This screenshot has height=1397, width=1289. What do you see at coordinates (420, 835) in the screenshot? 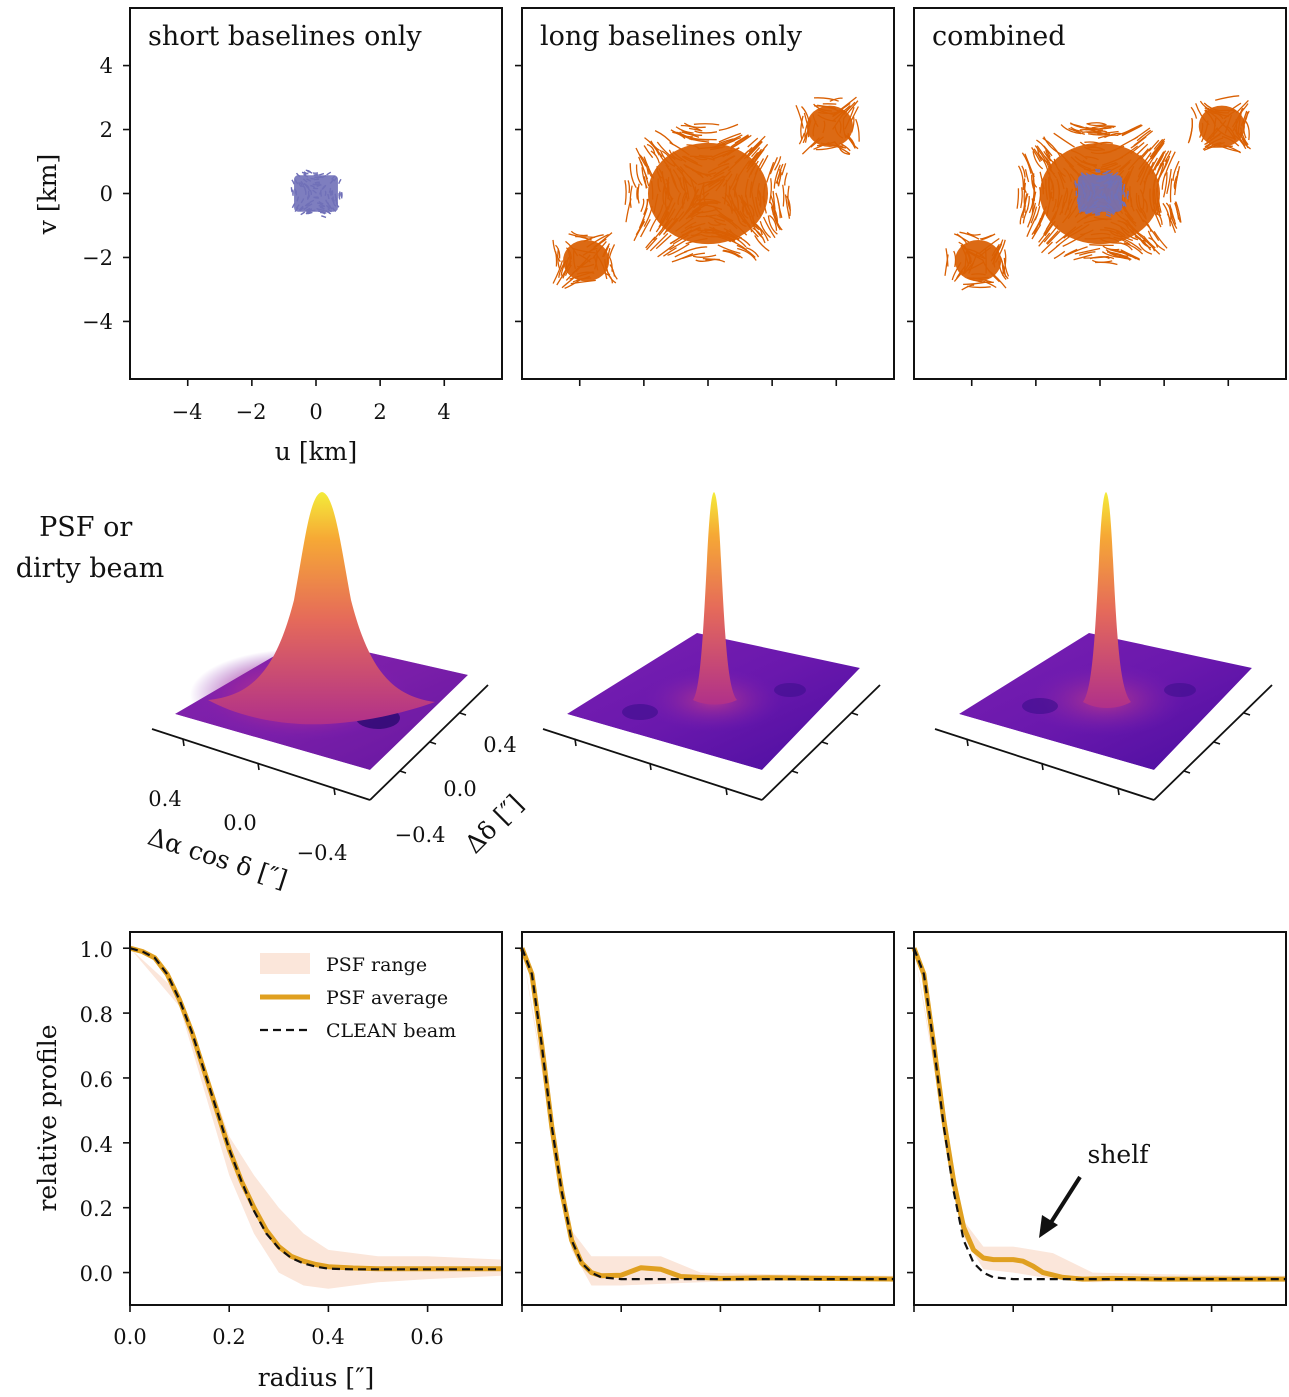
I see `psf-ytick-label: −0.4` at bounding box center [420, 835].